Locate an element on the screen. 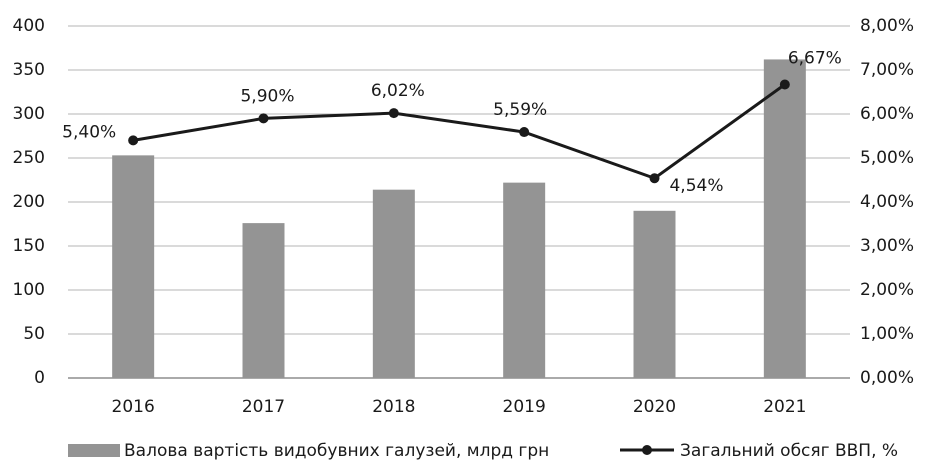  y2-tick-label: 8,00% is located at coordinates (887, 26).